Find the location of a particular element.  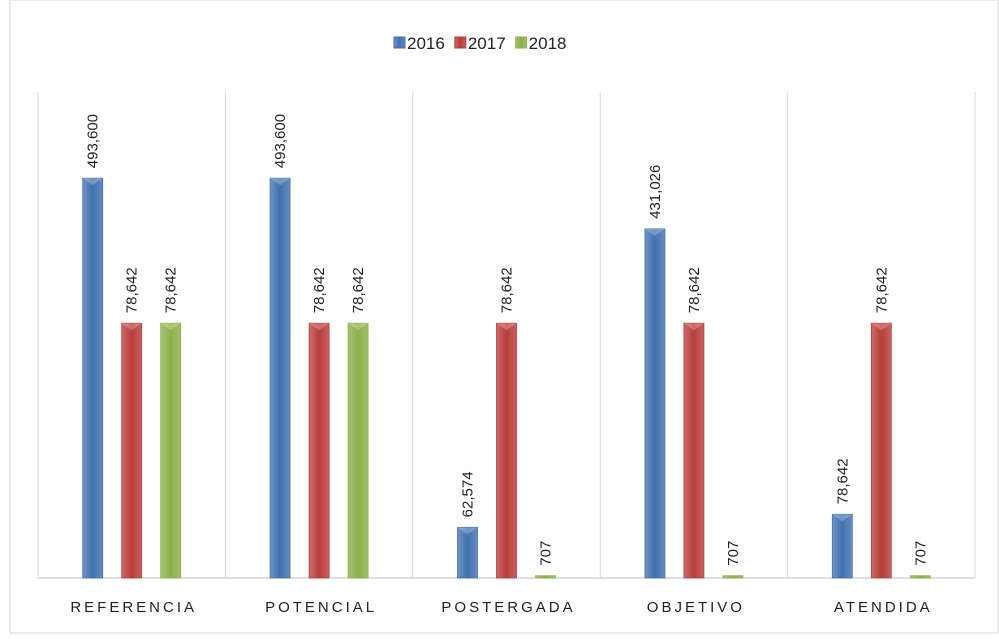

x-tick-label: POSTERGADA is located at coordinates (508, 607).